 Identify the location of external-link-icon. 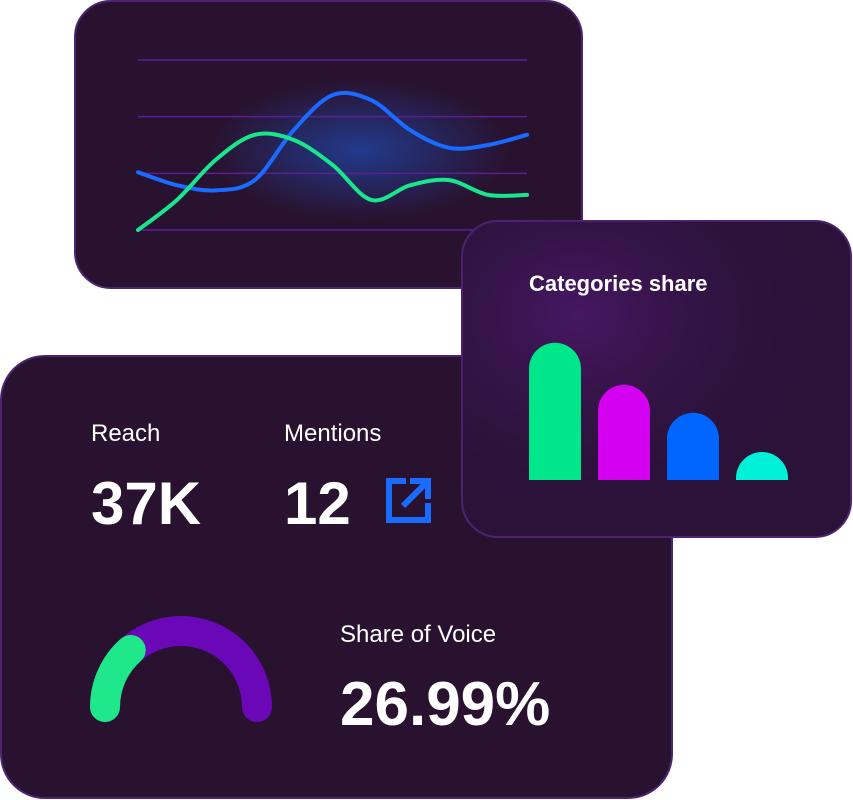
(408, 500).